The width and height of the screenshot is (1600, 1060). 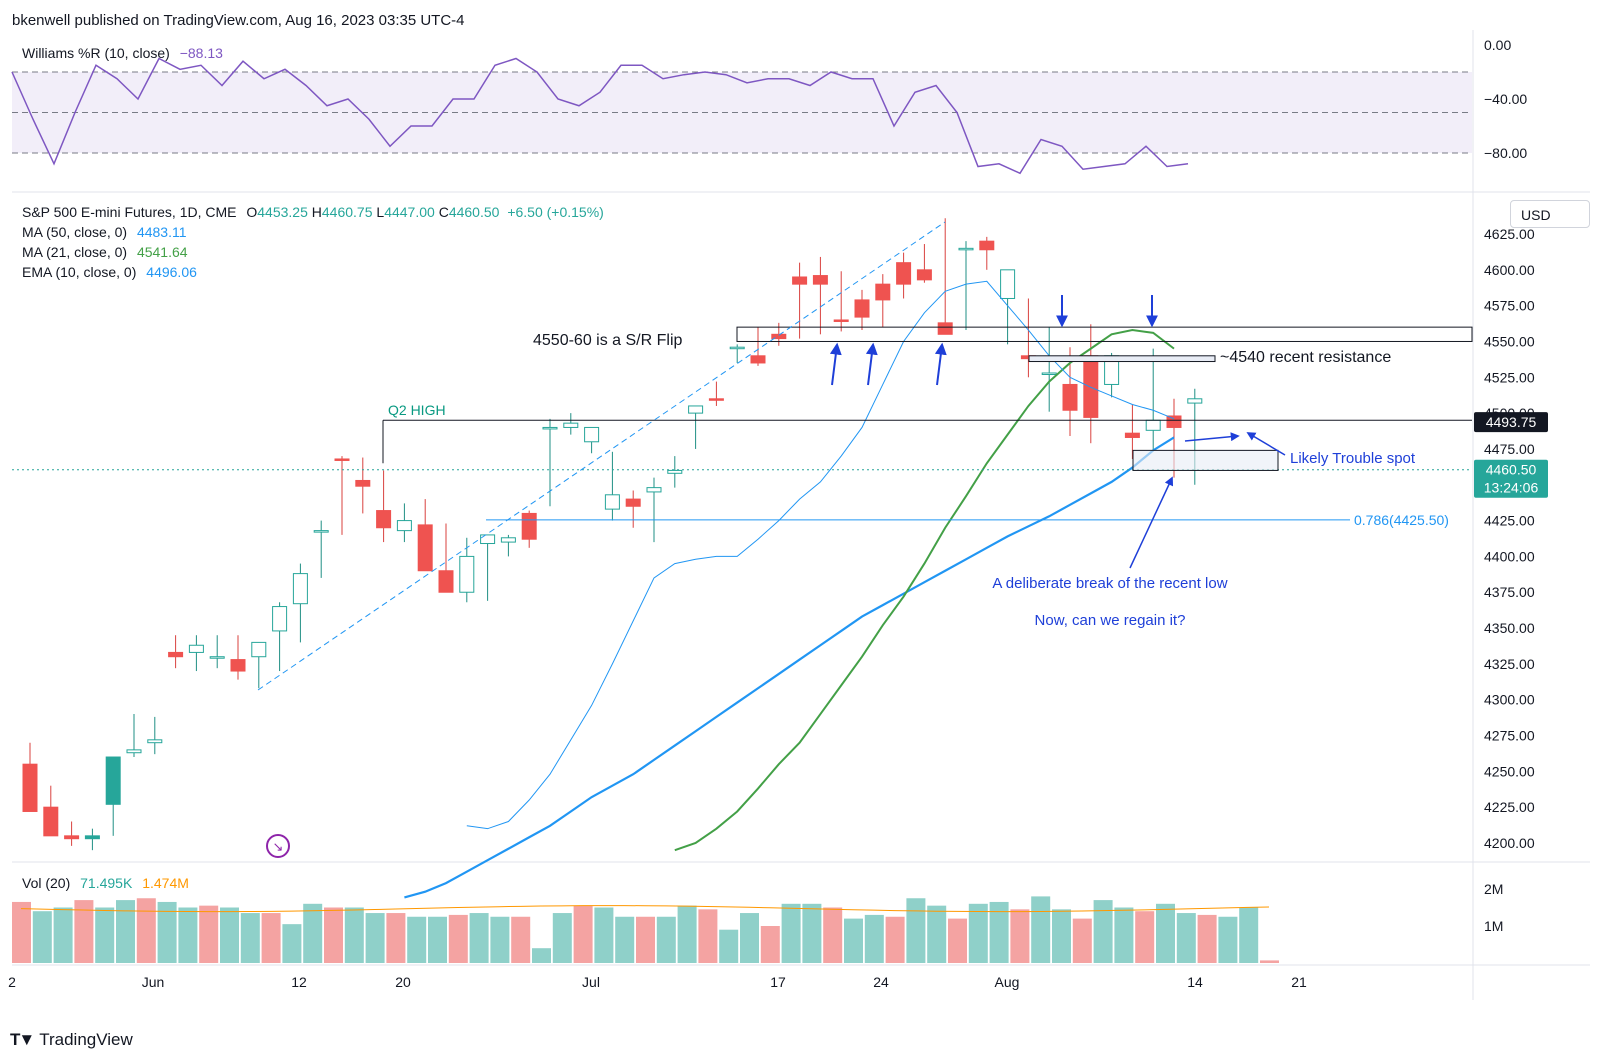 What do you see at coordinates (105, 883) in the screenshot?
I see `vol-legend: Vol (20) 71.495K 1.474M` at bounding box center [105, 883].